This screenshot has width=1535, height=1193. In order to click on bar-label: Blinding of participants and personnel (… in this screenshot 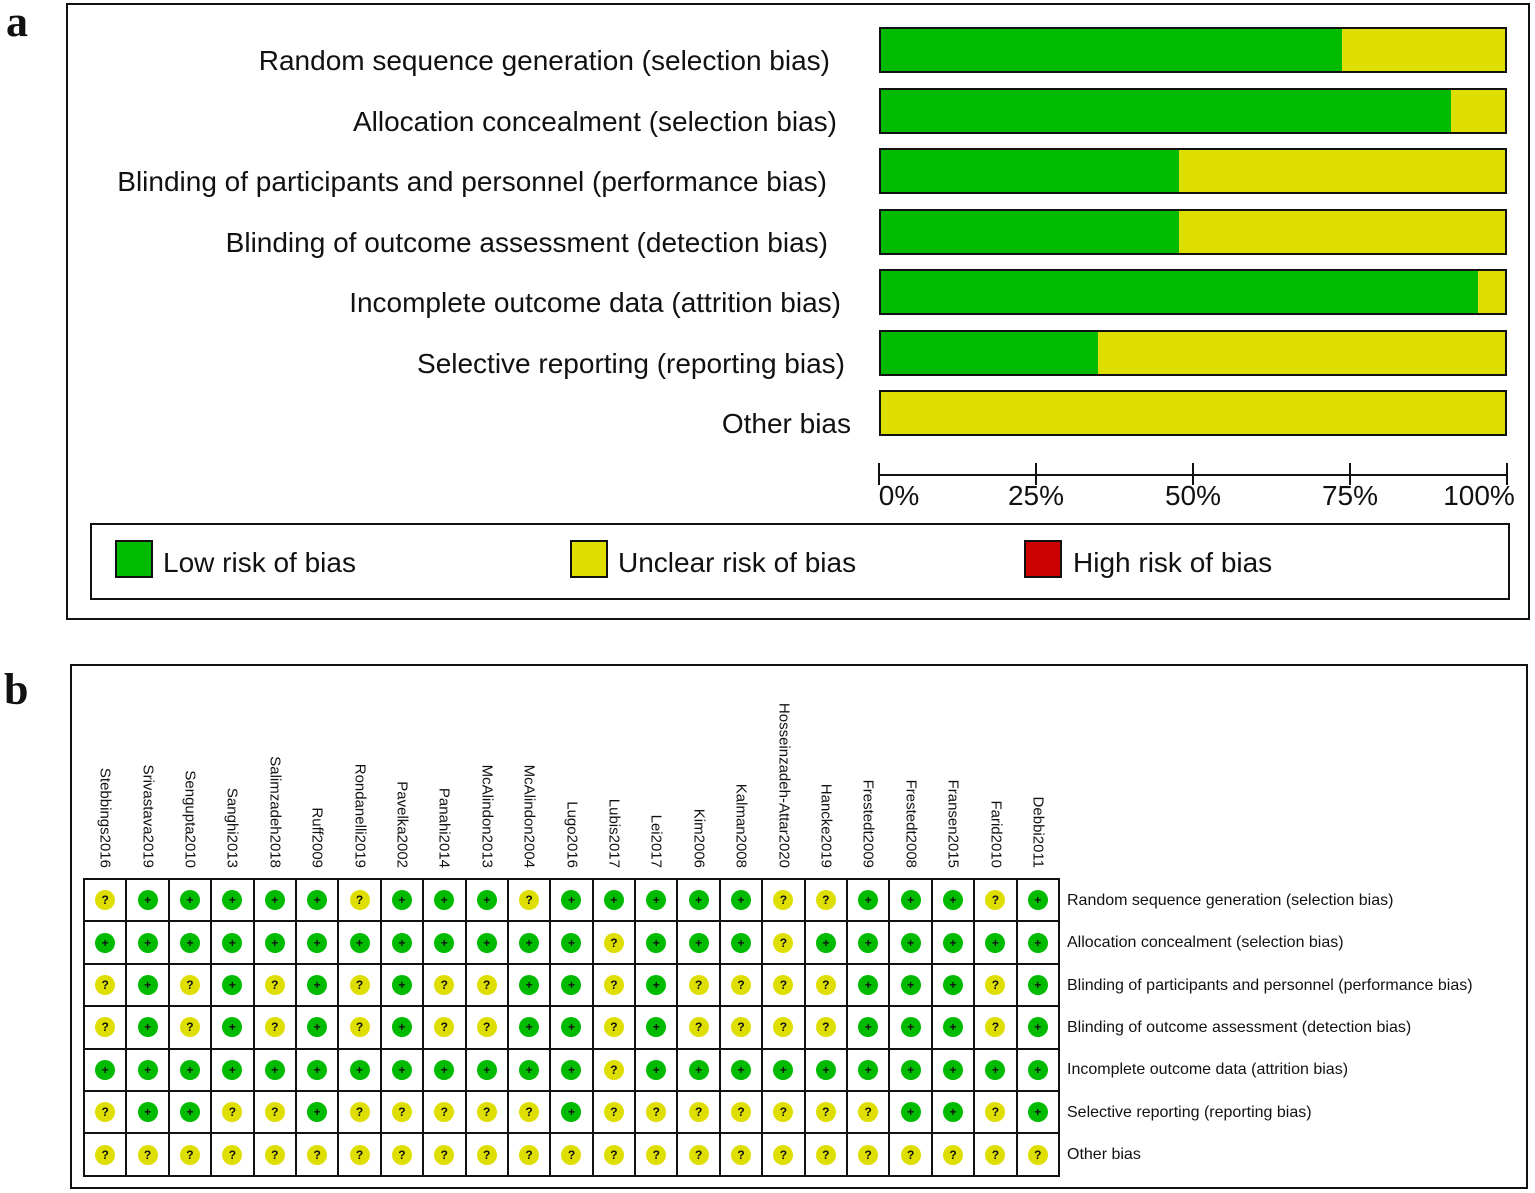, I will do `click(472, 181)`.